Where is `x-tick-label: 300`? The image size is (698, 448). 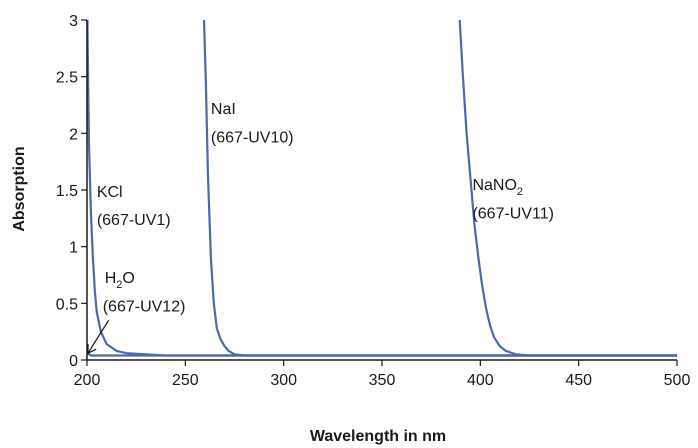
x-tick-label: 300 is located at coordinates (283, 380).